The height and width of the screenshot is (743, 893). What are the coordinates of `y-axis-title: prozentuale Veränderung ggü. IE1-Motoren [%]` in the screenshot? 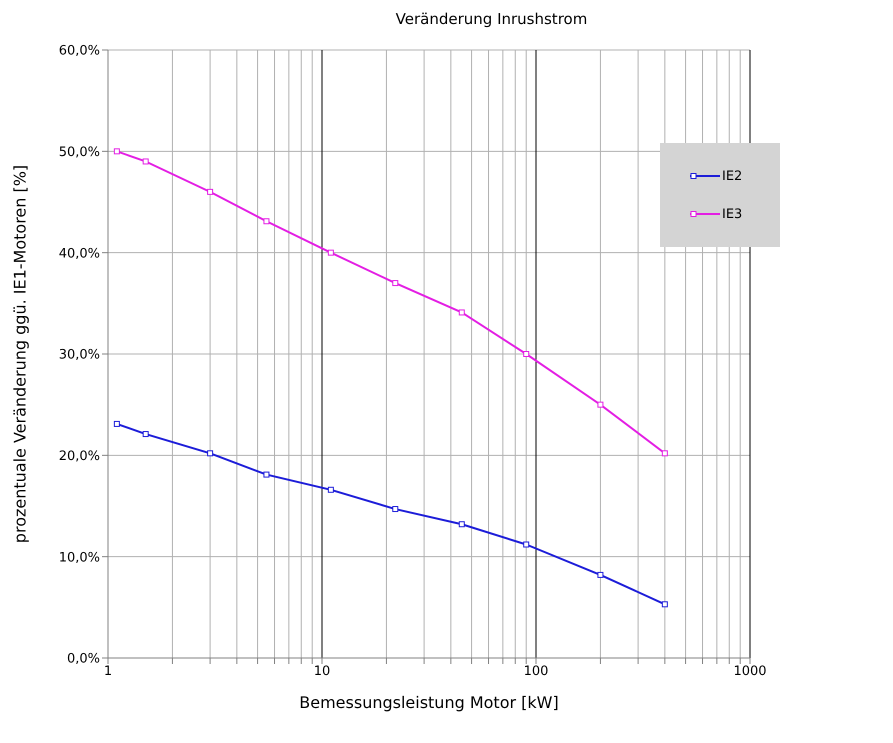 It's located at (20, 354).